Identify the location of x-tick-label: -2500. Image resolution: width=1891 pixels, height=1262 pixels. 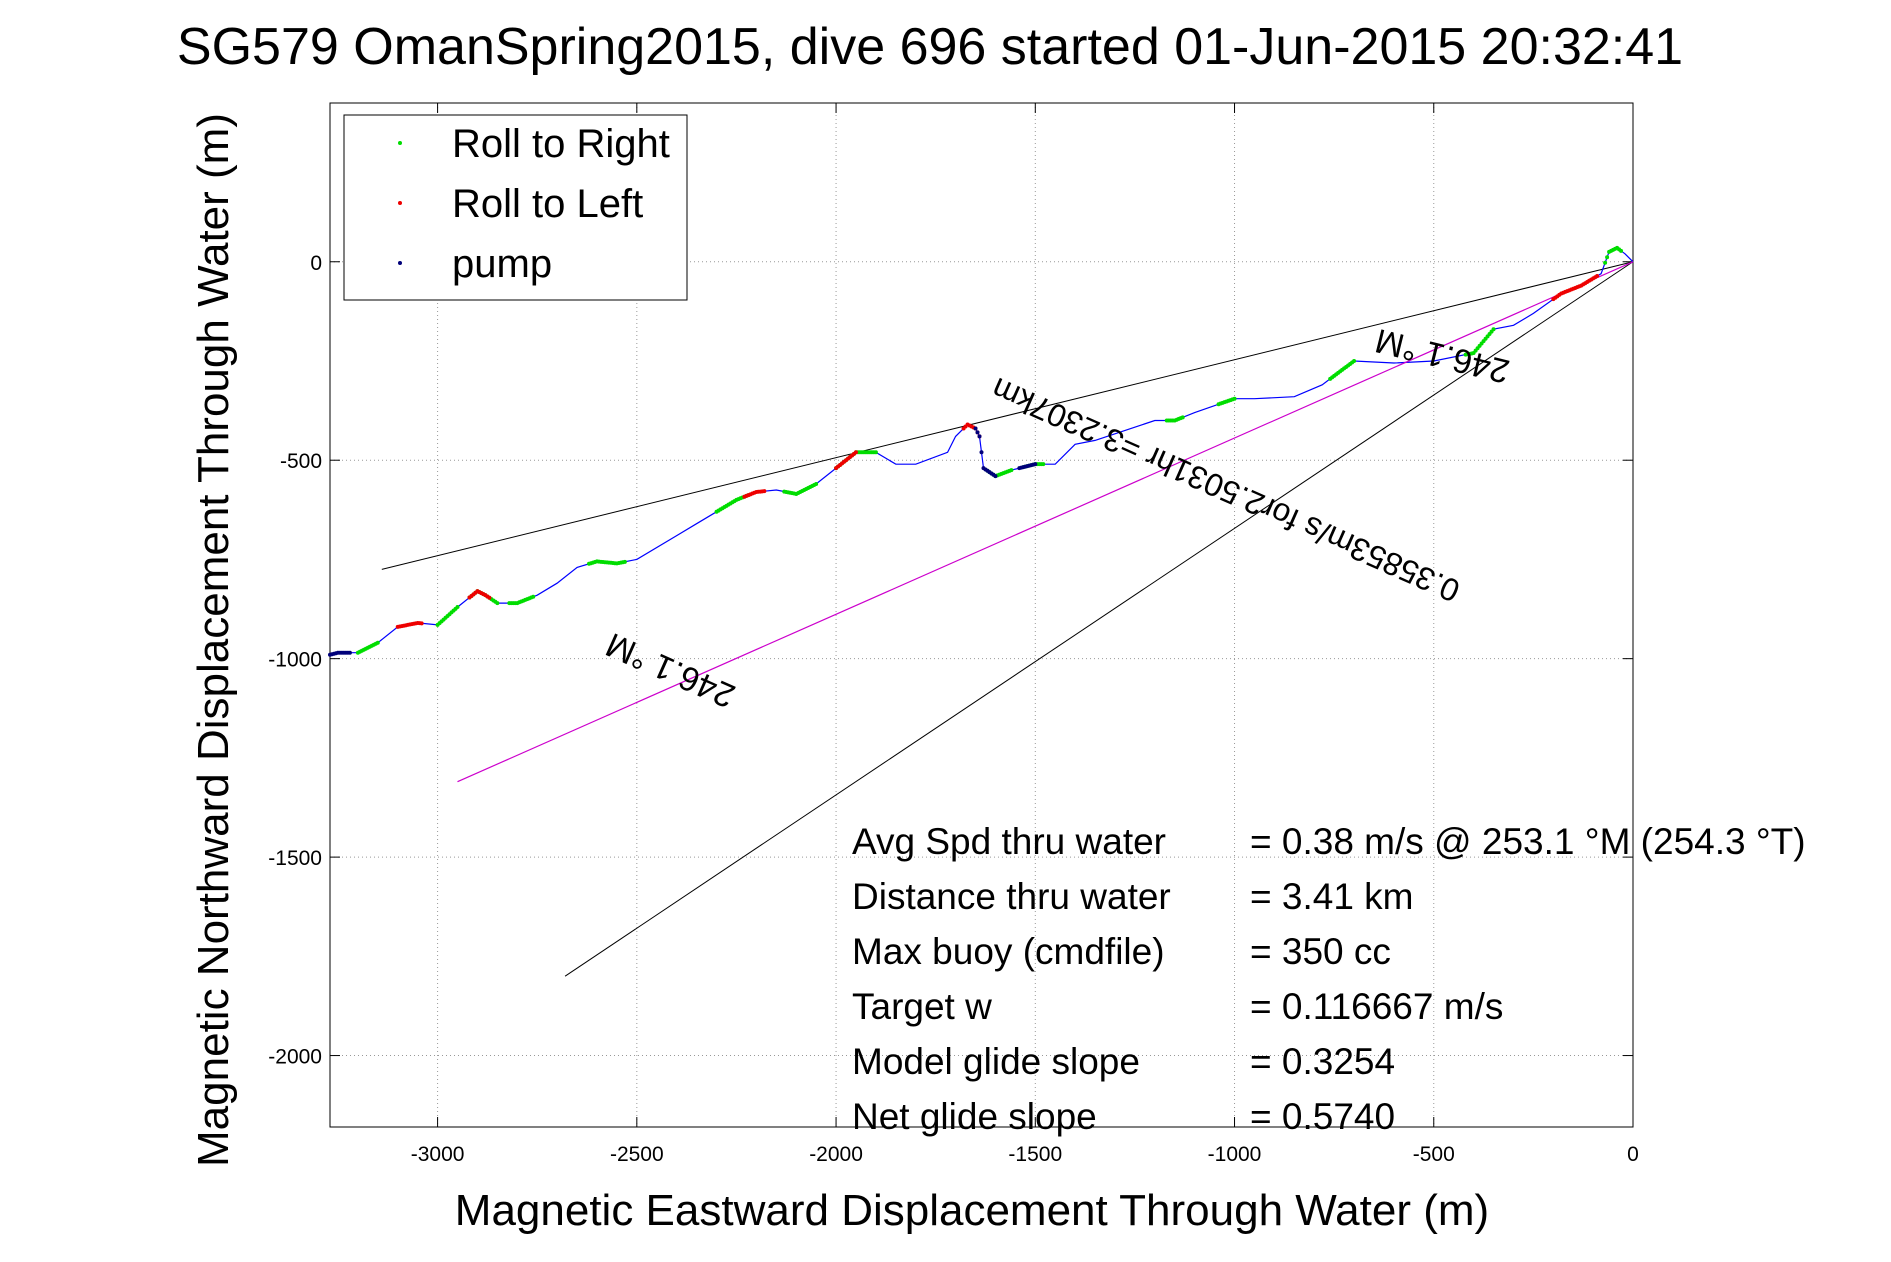
(637, 1154).